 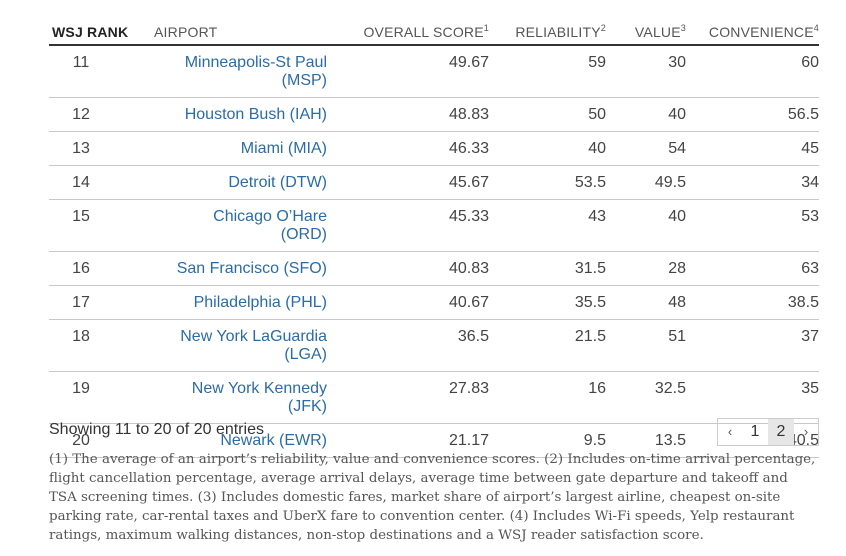 I want to click on header-airport: AIRPORT, so click(x=235, y=23).